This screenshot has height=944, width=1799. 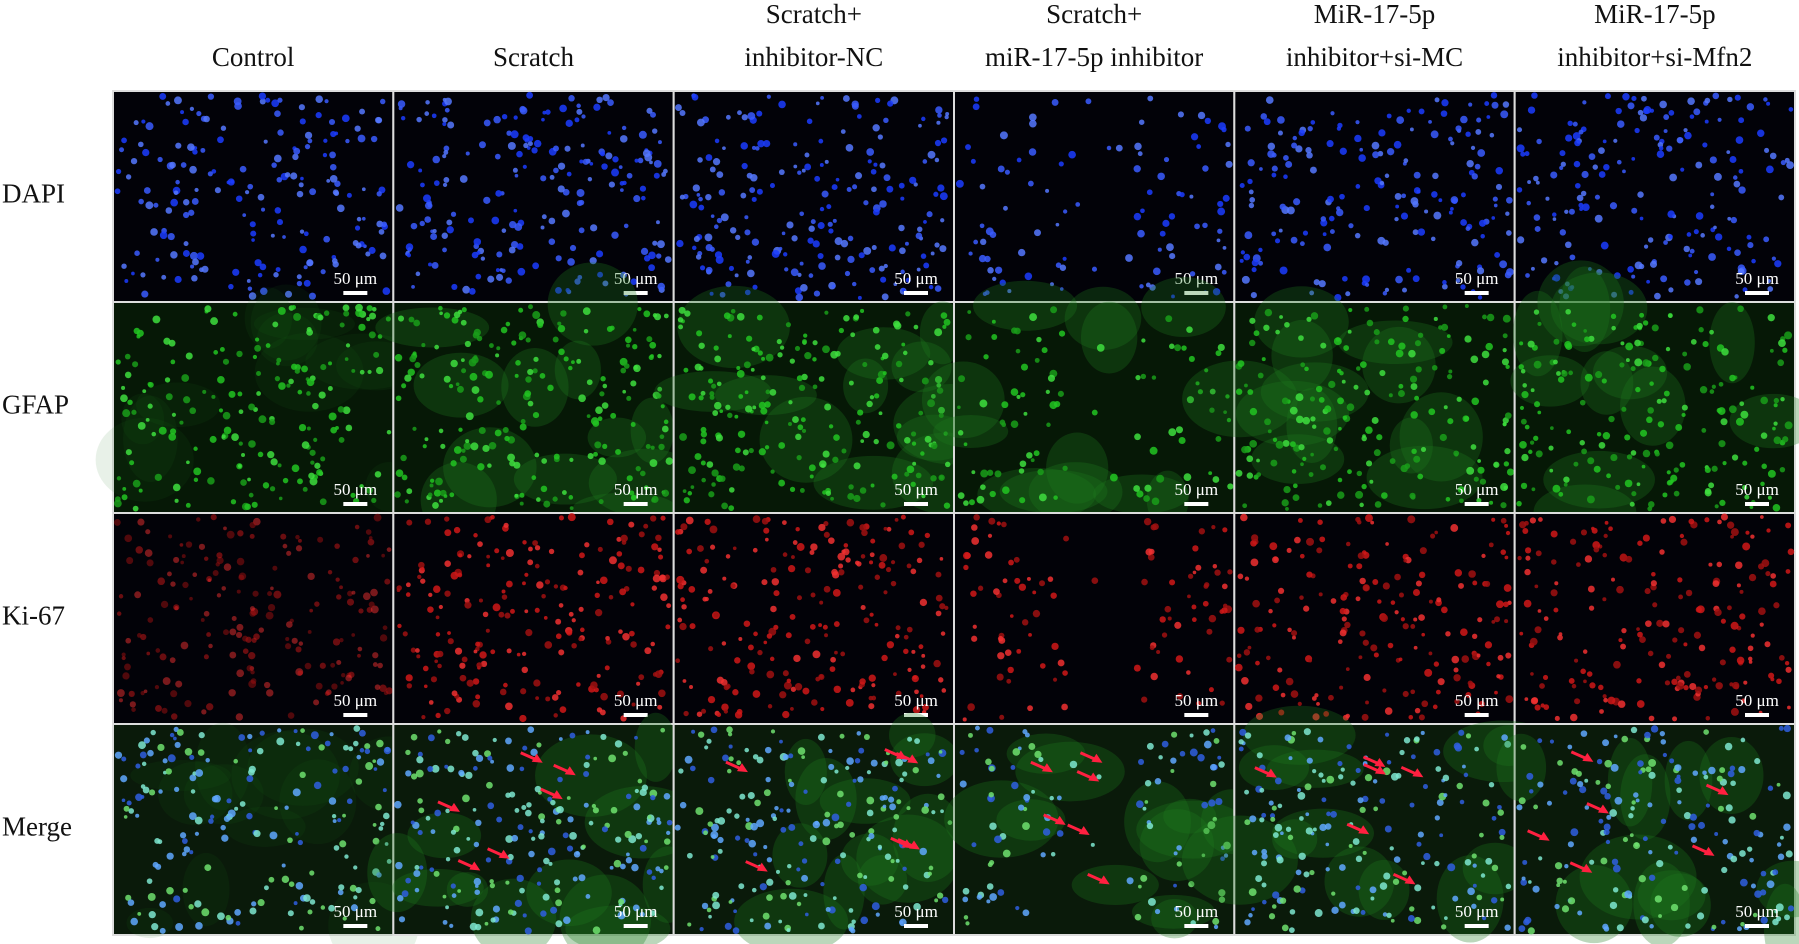 What do you see at coordinates (1193, 829) in the screenshot?
I see `cell-haze` at bounding box center [1193, 829].